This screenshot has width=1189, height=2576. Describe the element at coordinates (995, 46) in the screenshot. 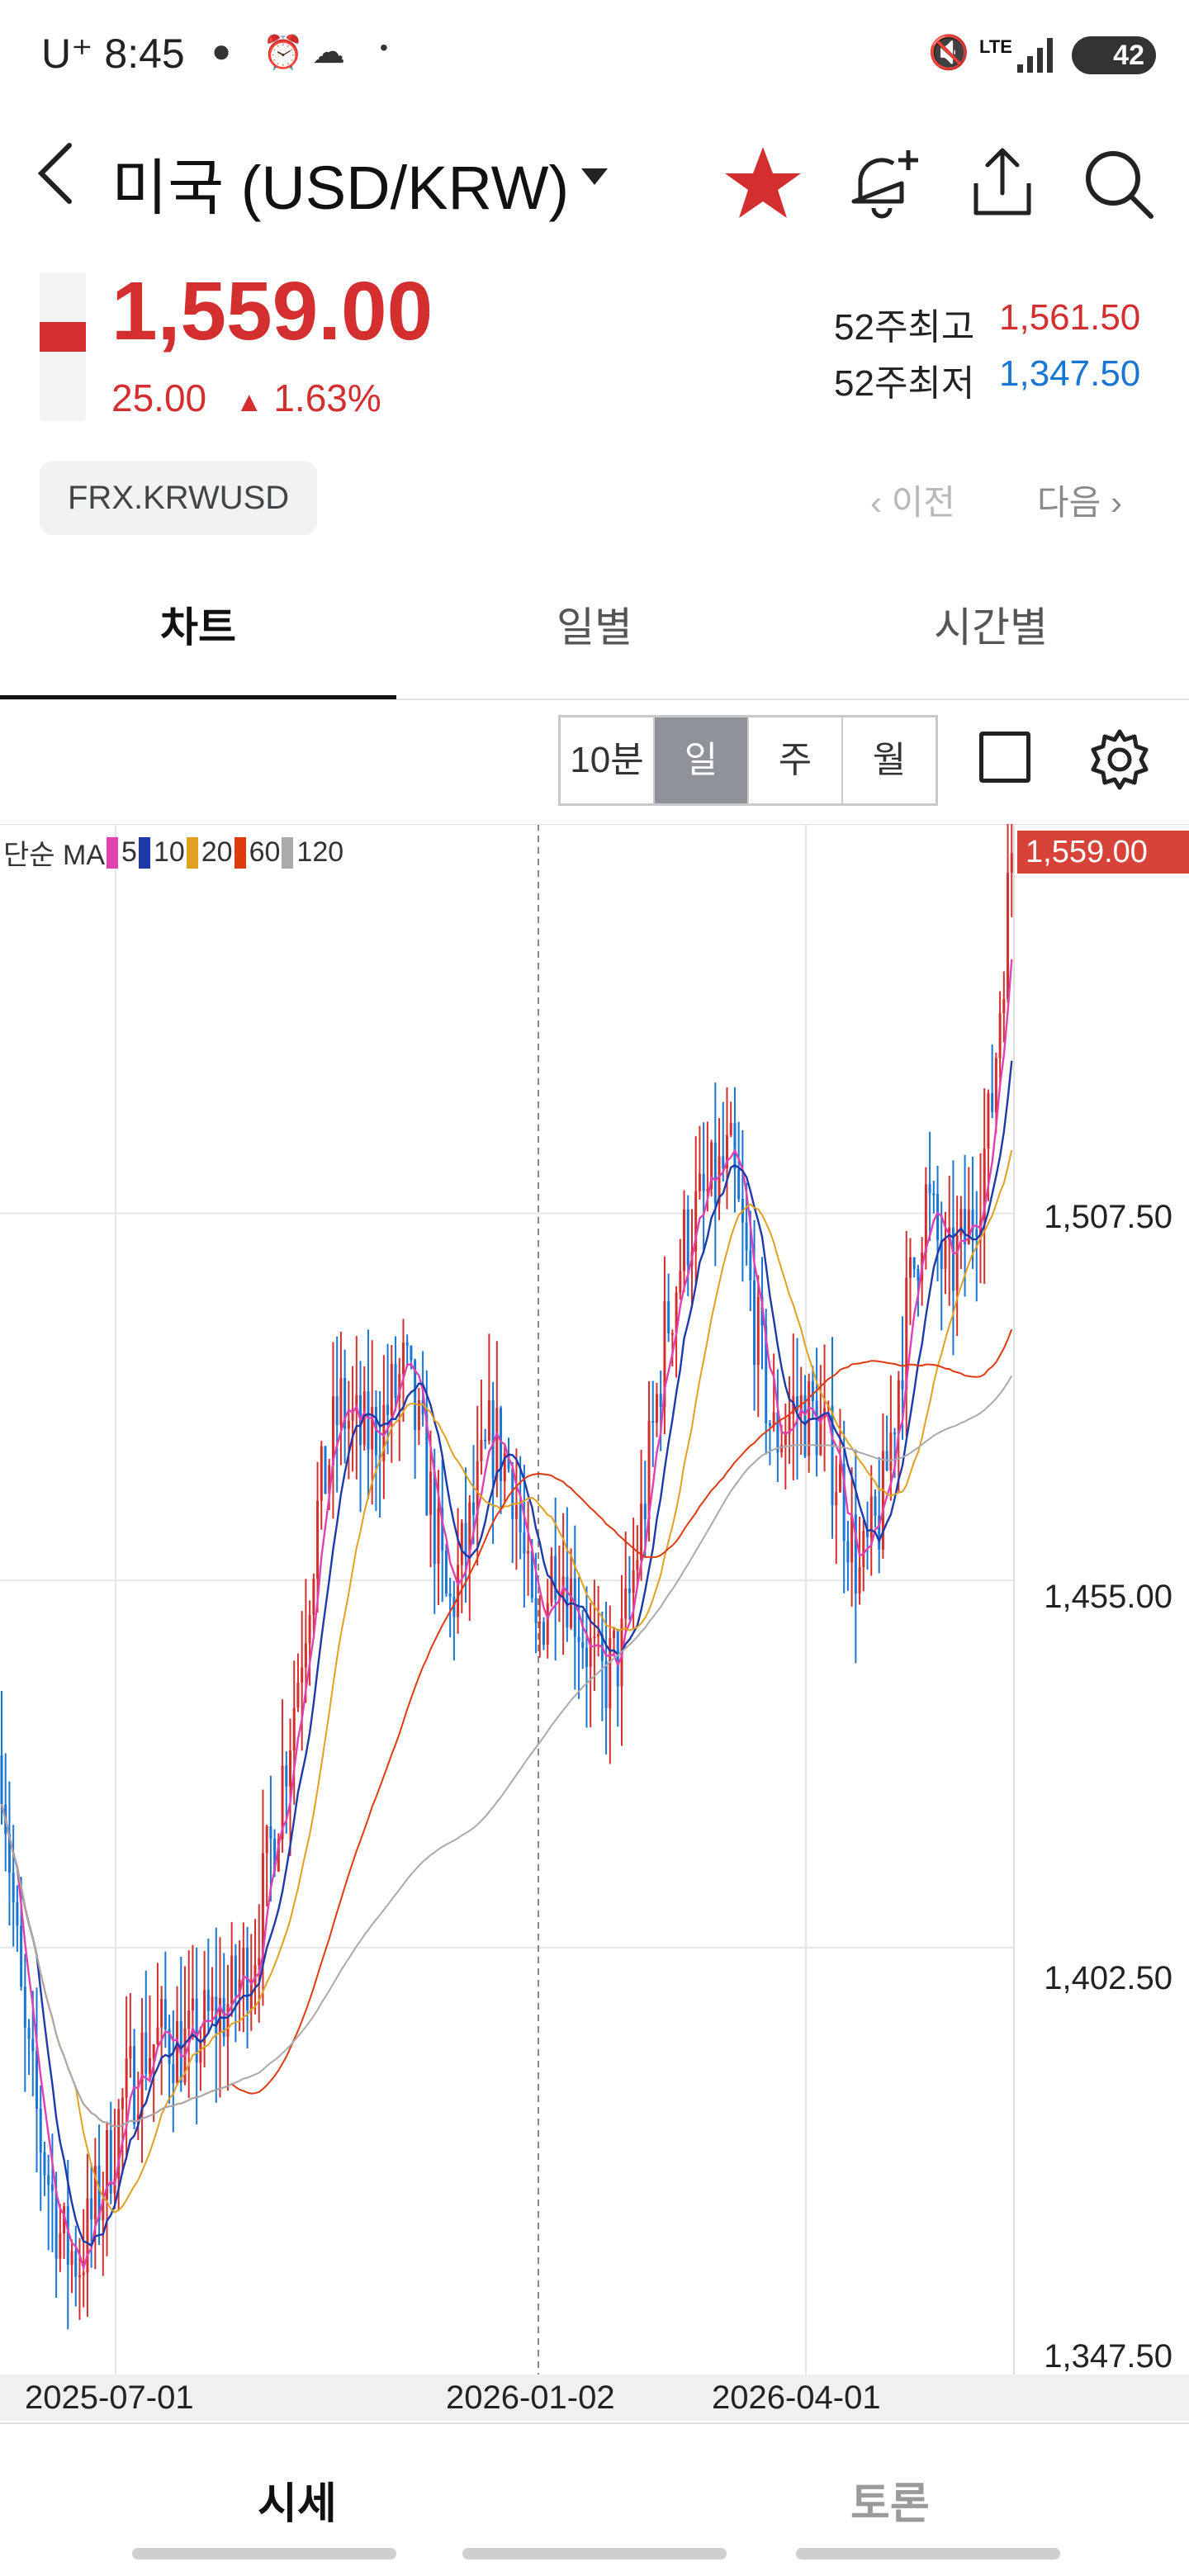

I see `network-label: LTE` at that location.